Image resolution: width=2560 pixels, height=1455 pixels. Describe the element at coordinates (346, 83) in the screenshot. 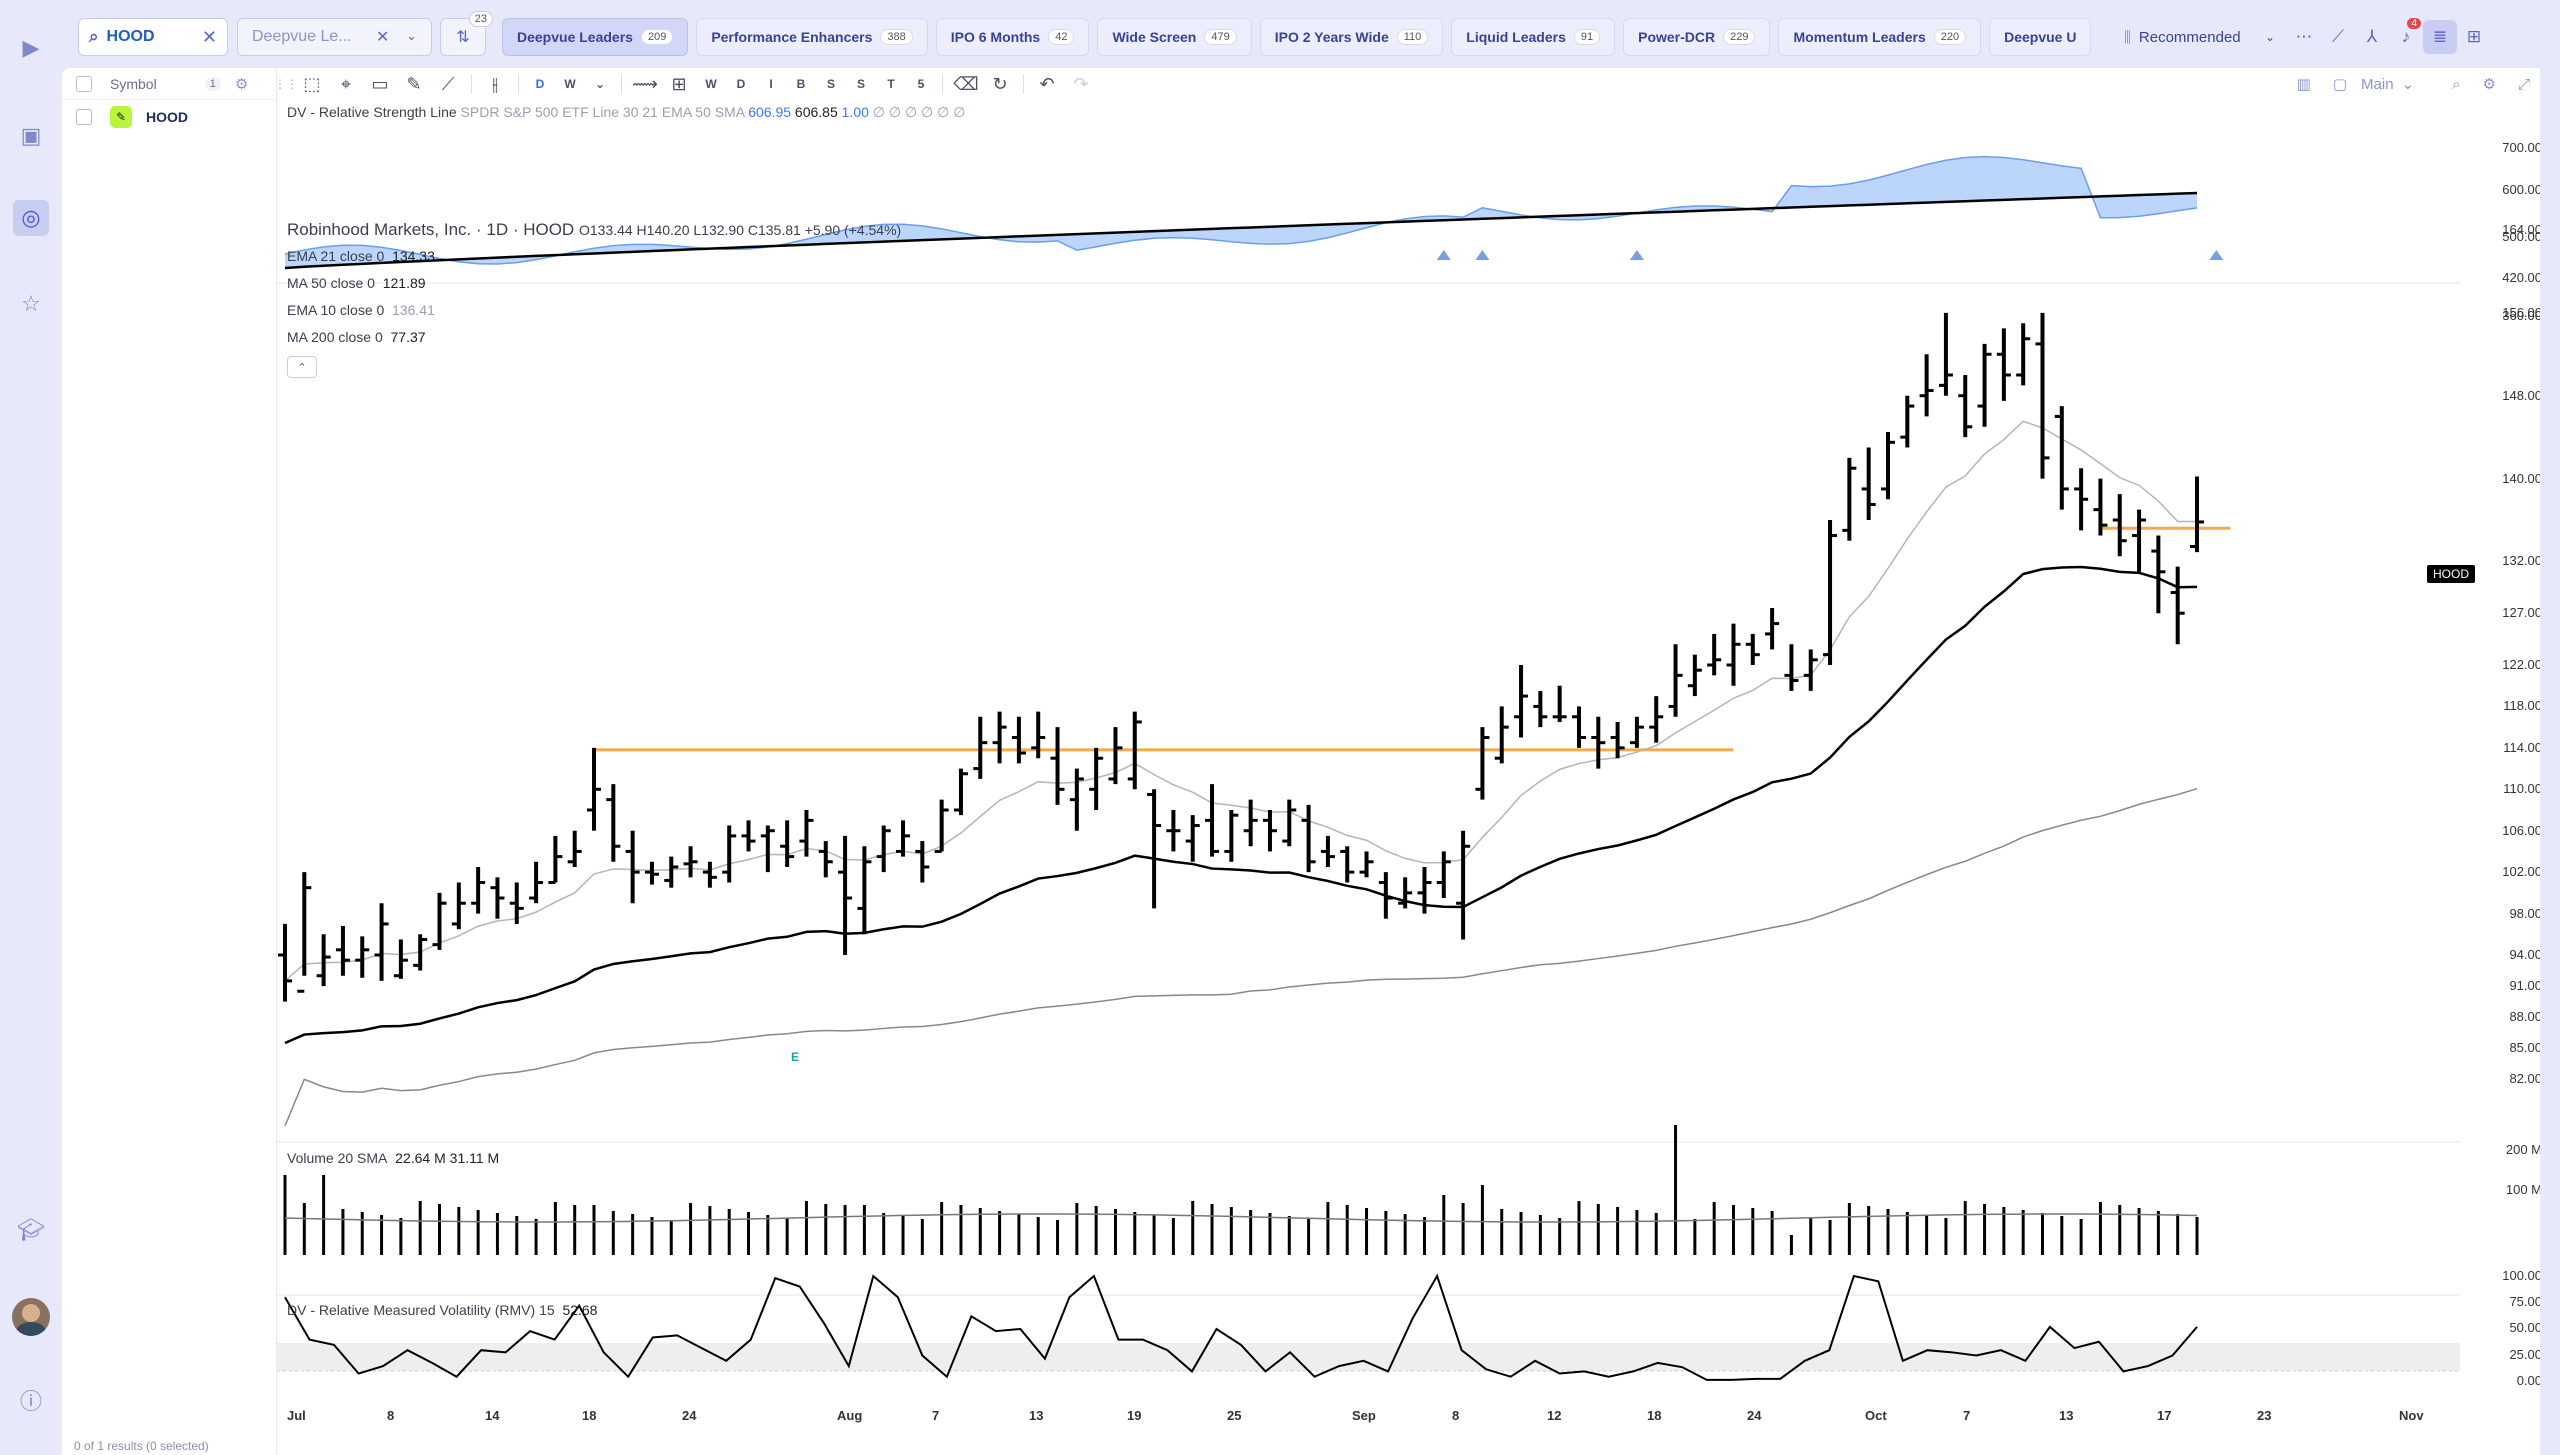

I see `crosshair-tool-icon: ⌖` at that location.